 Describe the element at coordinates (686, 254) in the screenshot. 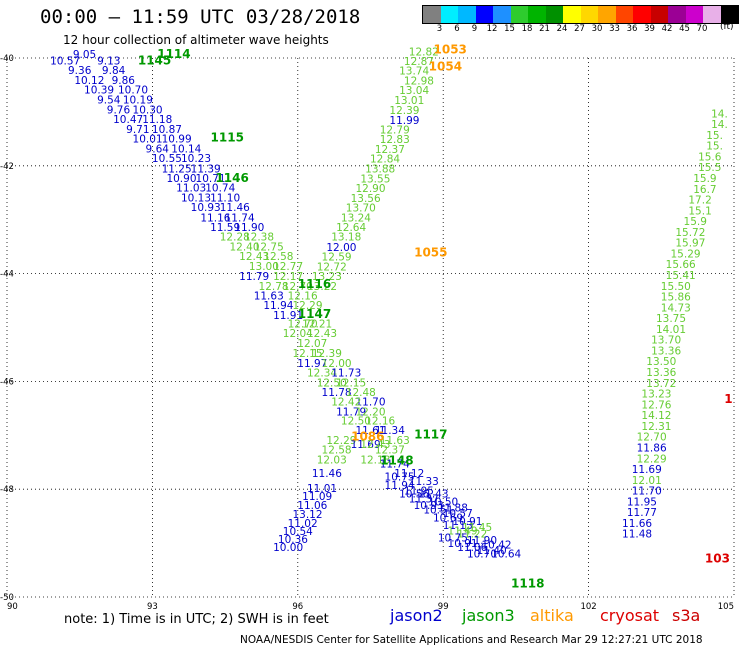

I see `swh-point: 15.29` at that location.